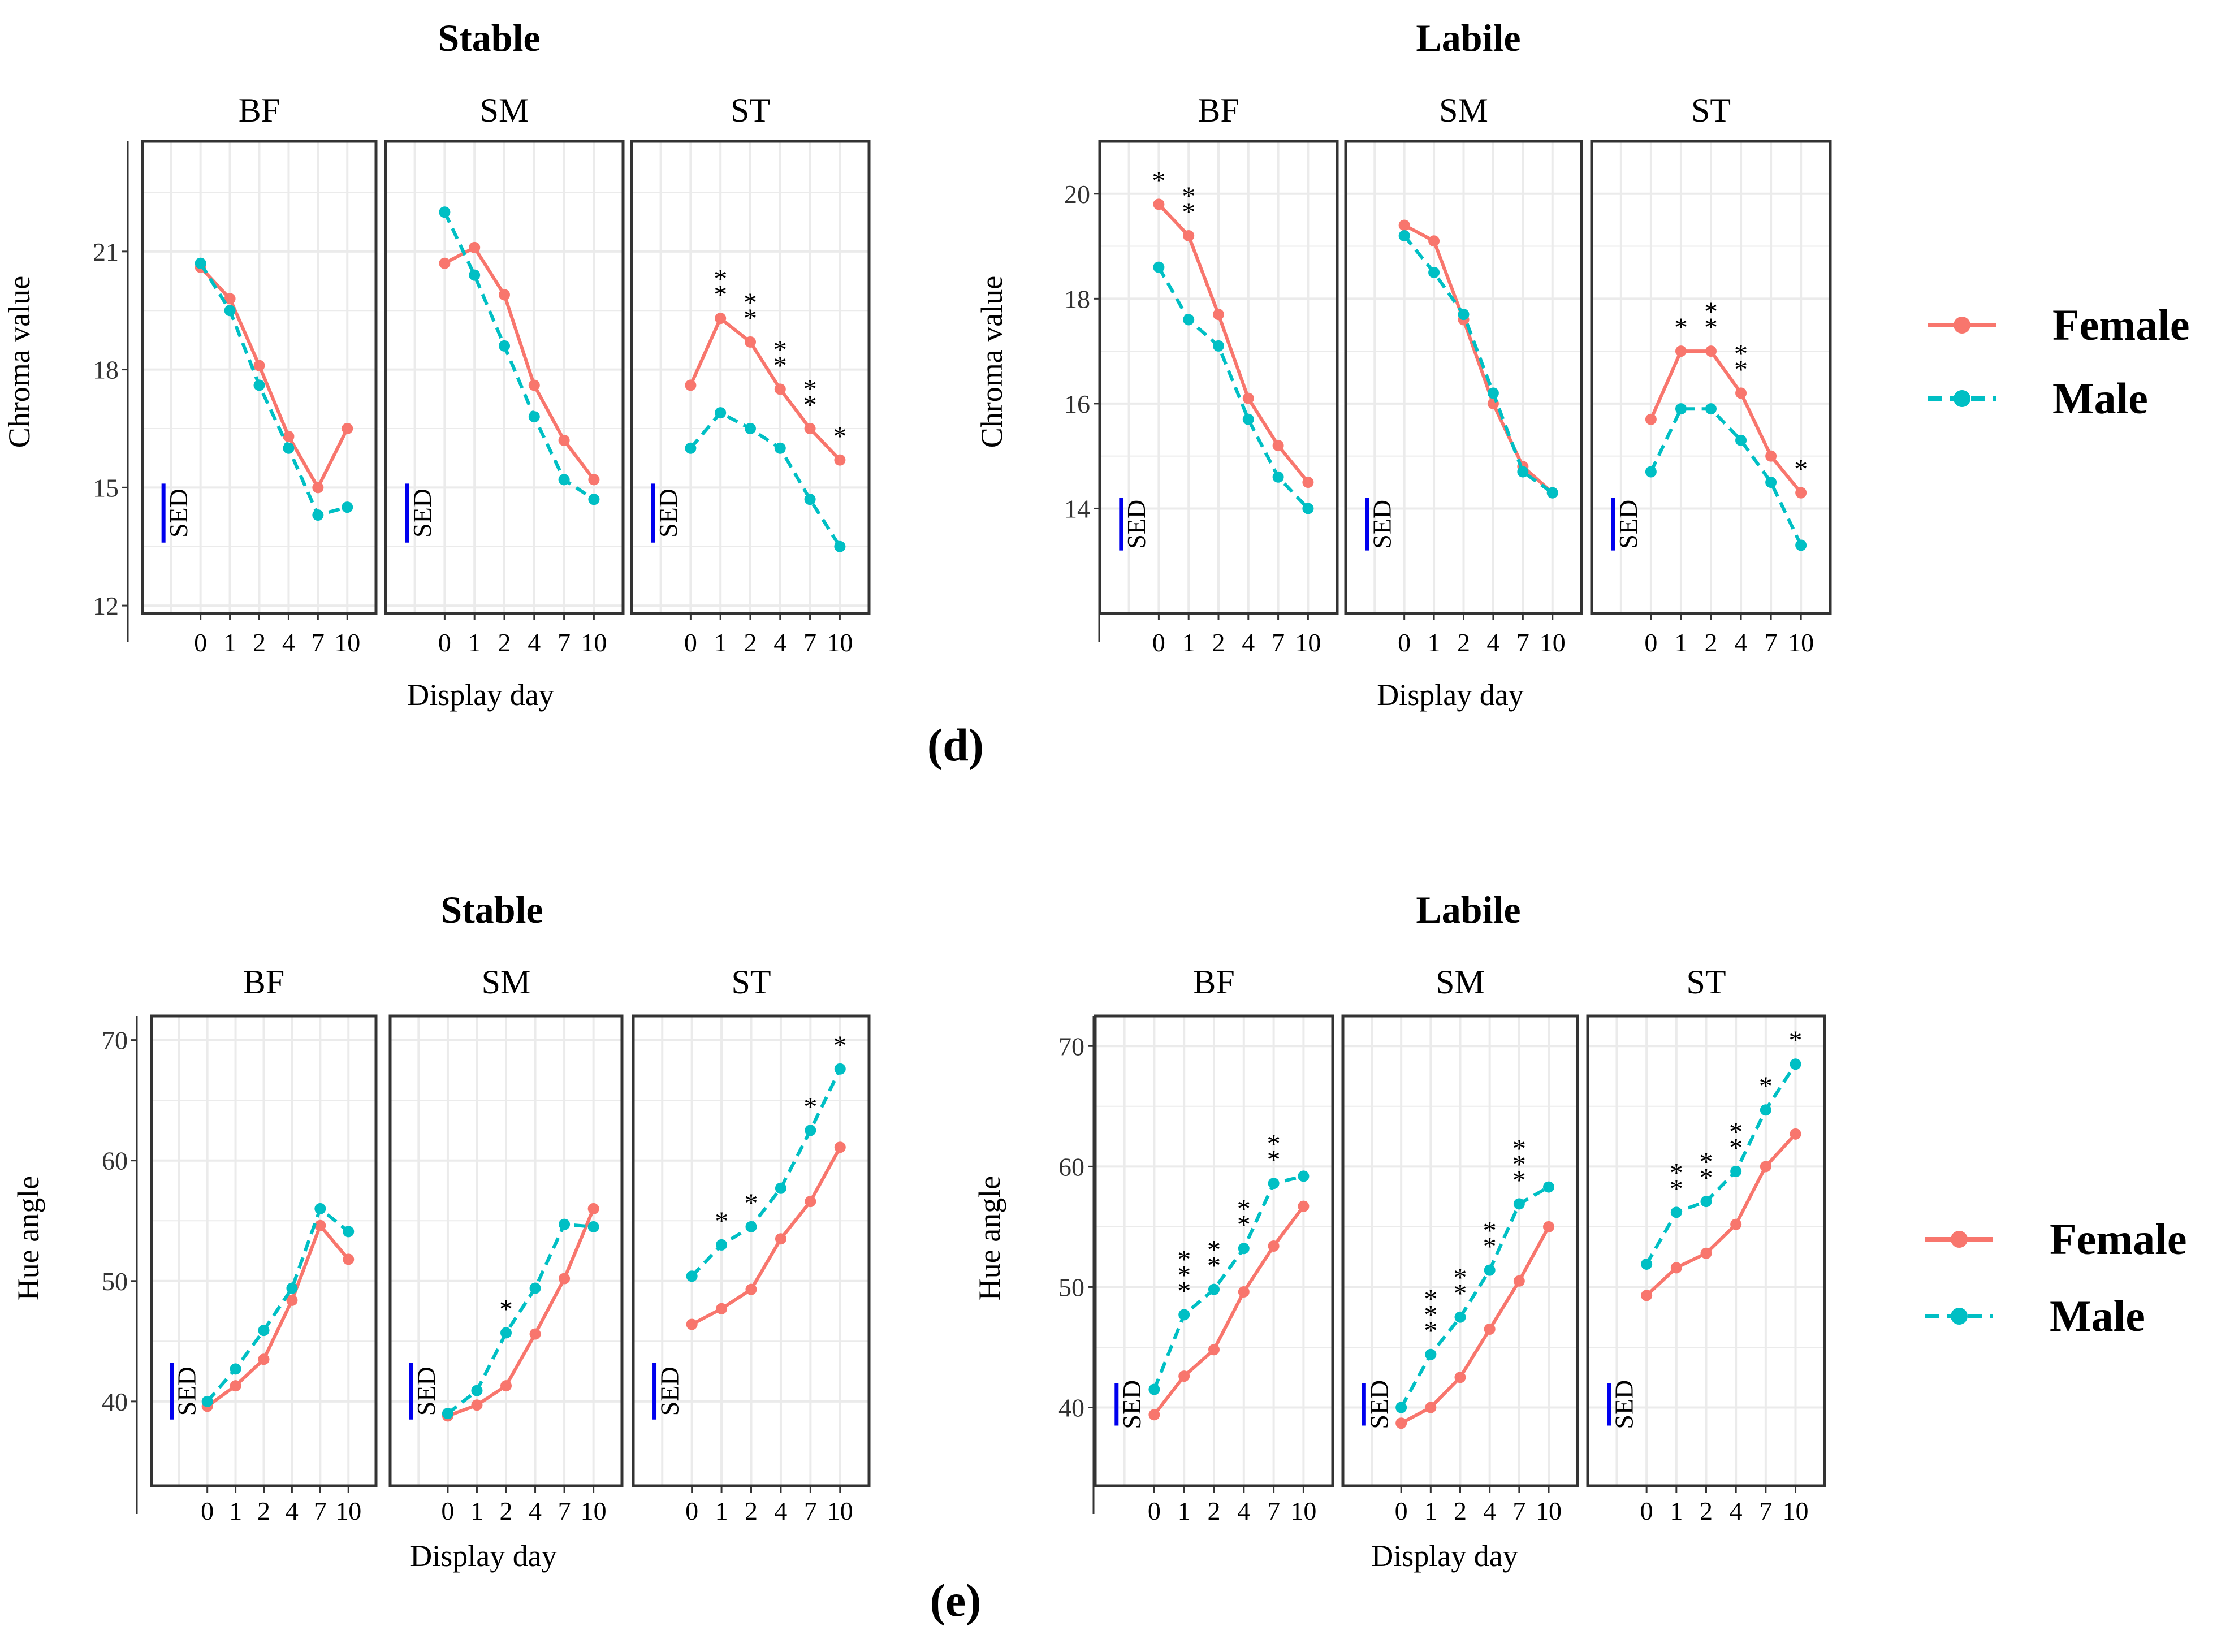  I want to click on y-tick-label: 40, so click(115, 1401).